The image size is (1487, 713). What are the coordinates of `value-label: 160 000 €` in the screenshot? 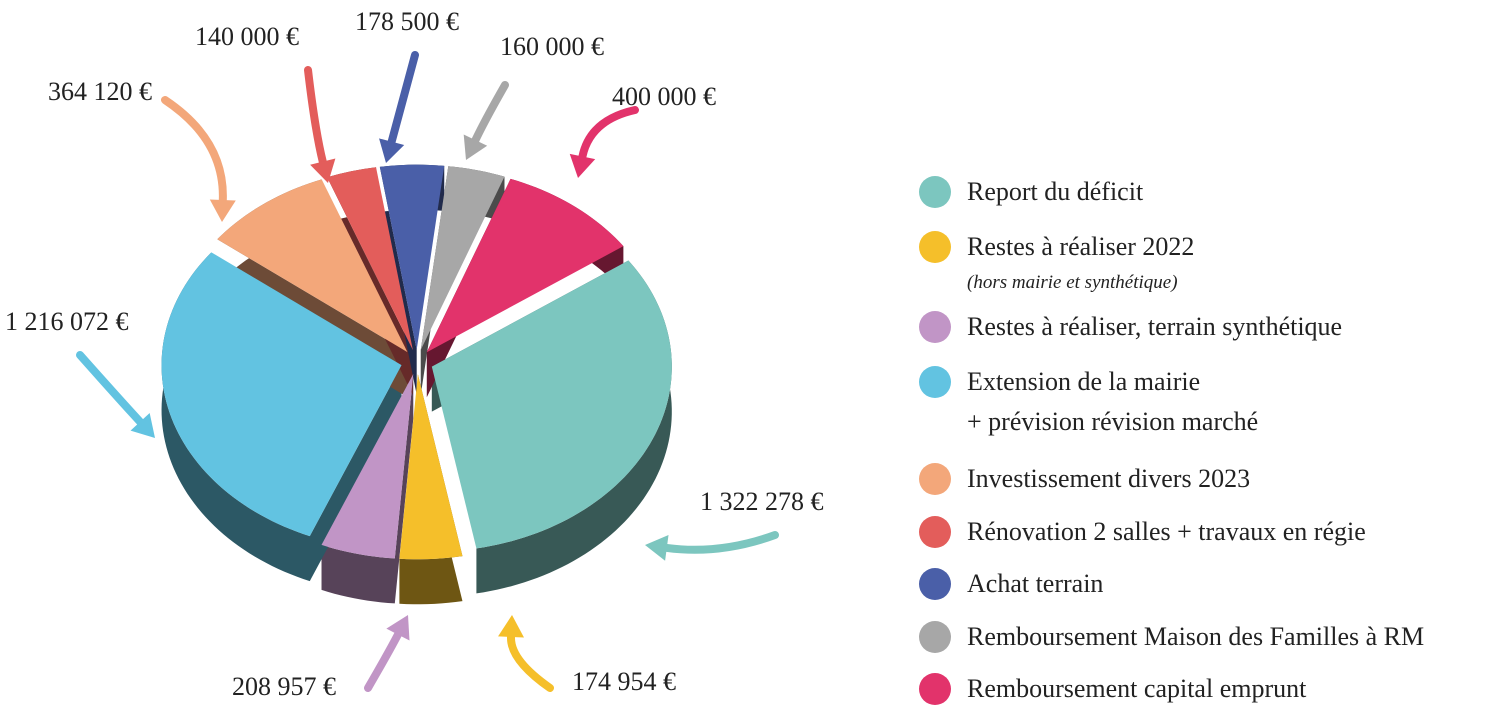 It's located at (552, 46).